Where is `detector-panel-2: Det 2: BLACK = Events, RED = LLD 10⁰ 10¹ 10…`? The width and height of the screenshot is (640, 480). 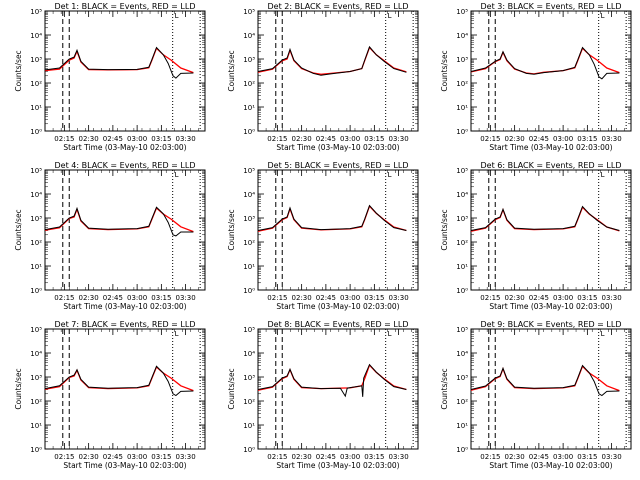 detector-panel-2: Det 2: BLACK = Events, RED = LLD 10⁰ 10¹ 10… is located at coordinates (323, 77).